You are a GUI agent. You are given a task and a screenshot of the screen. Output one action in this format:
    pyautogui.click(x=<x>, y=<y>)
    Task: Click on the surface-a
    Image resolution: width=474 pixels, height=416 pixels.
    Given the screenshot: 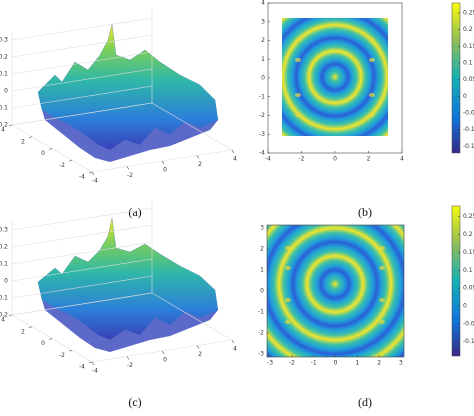 What is the action you would take?
    pyautogui.click(x=128, y=92)
    